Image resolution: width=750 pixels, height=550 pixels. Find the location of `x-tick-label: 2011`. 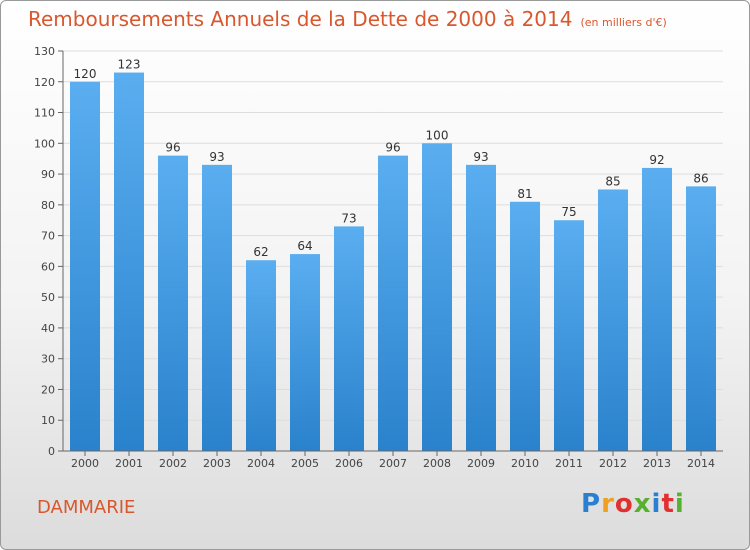

x-tick-label: 2011 is located at coordinates (569, 463).